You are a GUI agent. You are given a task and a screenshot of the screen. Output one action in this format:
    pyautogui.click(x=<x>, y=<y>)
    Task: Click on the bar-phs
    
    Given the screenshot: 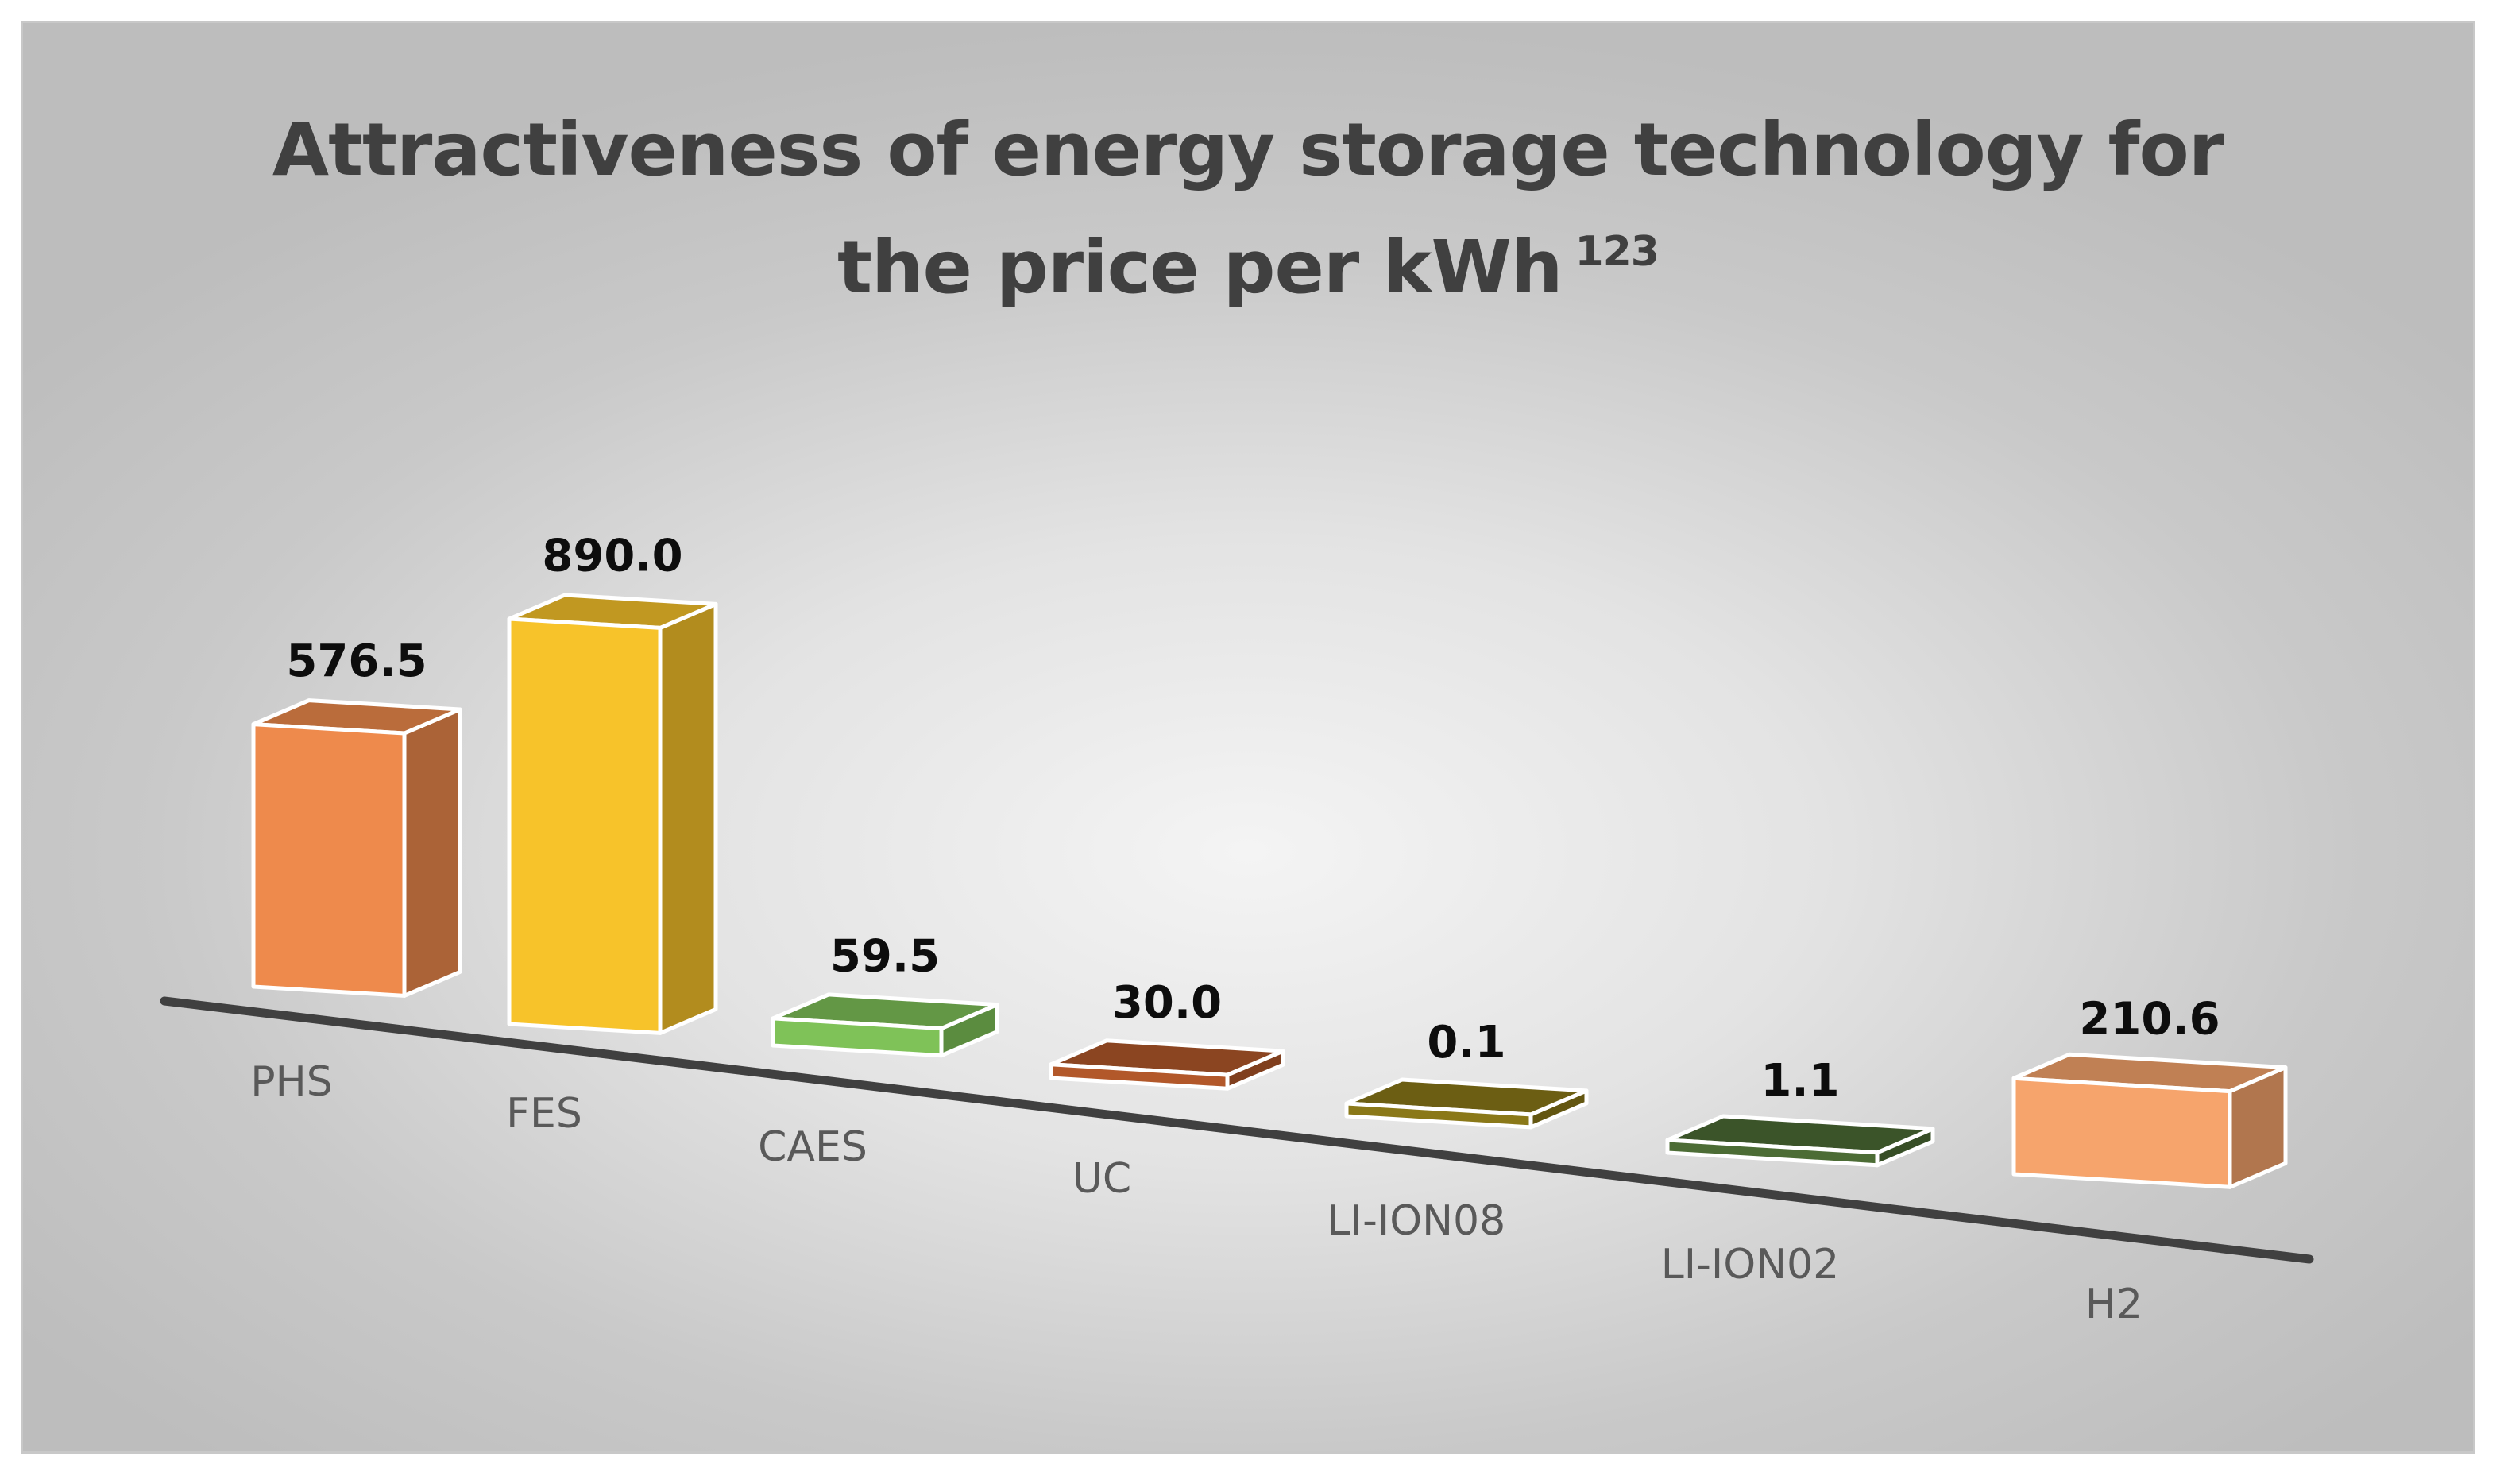 What is the action you would take?
    pyautogui.click(x=356, y=848)
    